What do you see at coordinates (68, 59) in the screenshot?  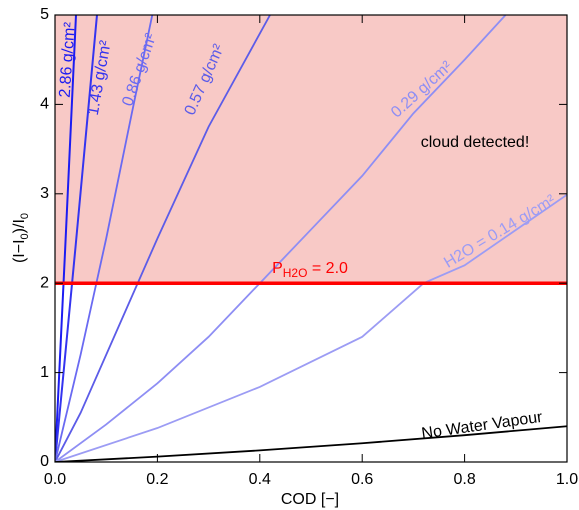 I see `series-label: 2.86 g/cm²` at bounding box center [68, 59].